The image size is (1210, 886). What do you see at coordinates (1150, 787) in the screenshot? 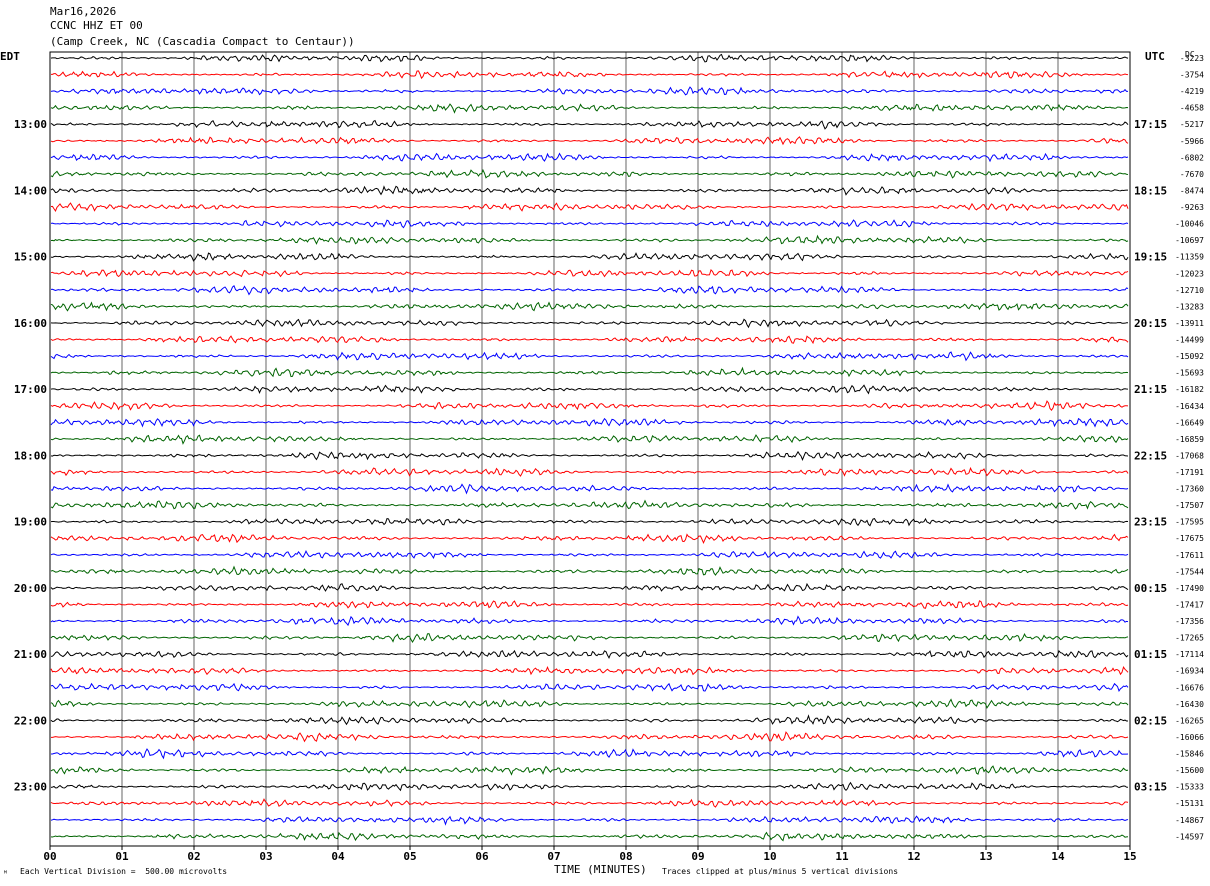
I see `right-hour-label: 03:15` at bounding box center [1150, 787].